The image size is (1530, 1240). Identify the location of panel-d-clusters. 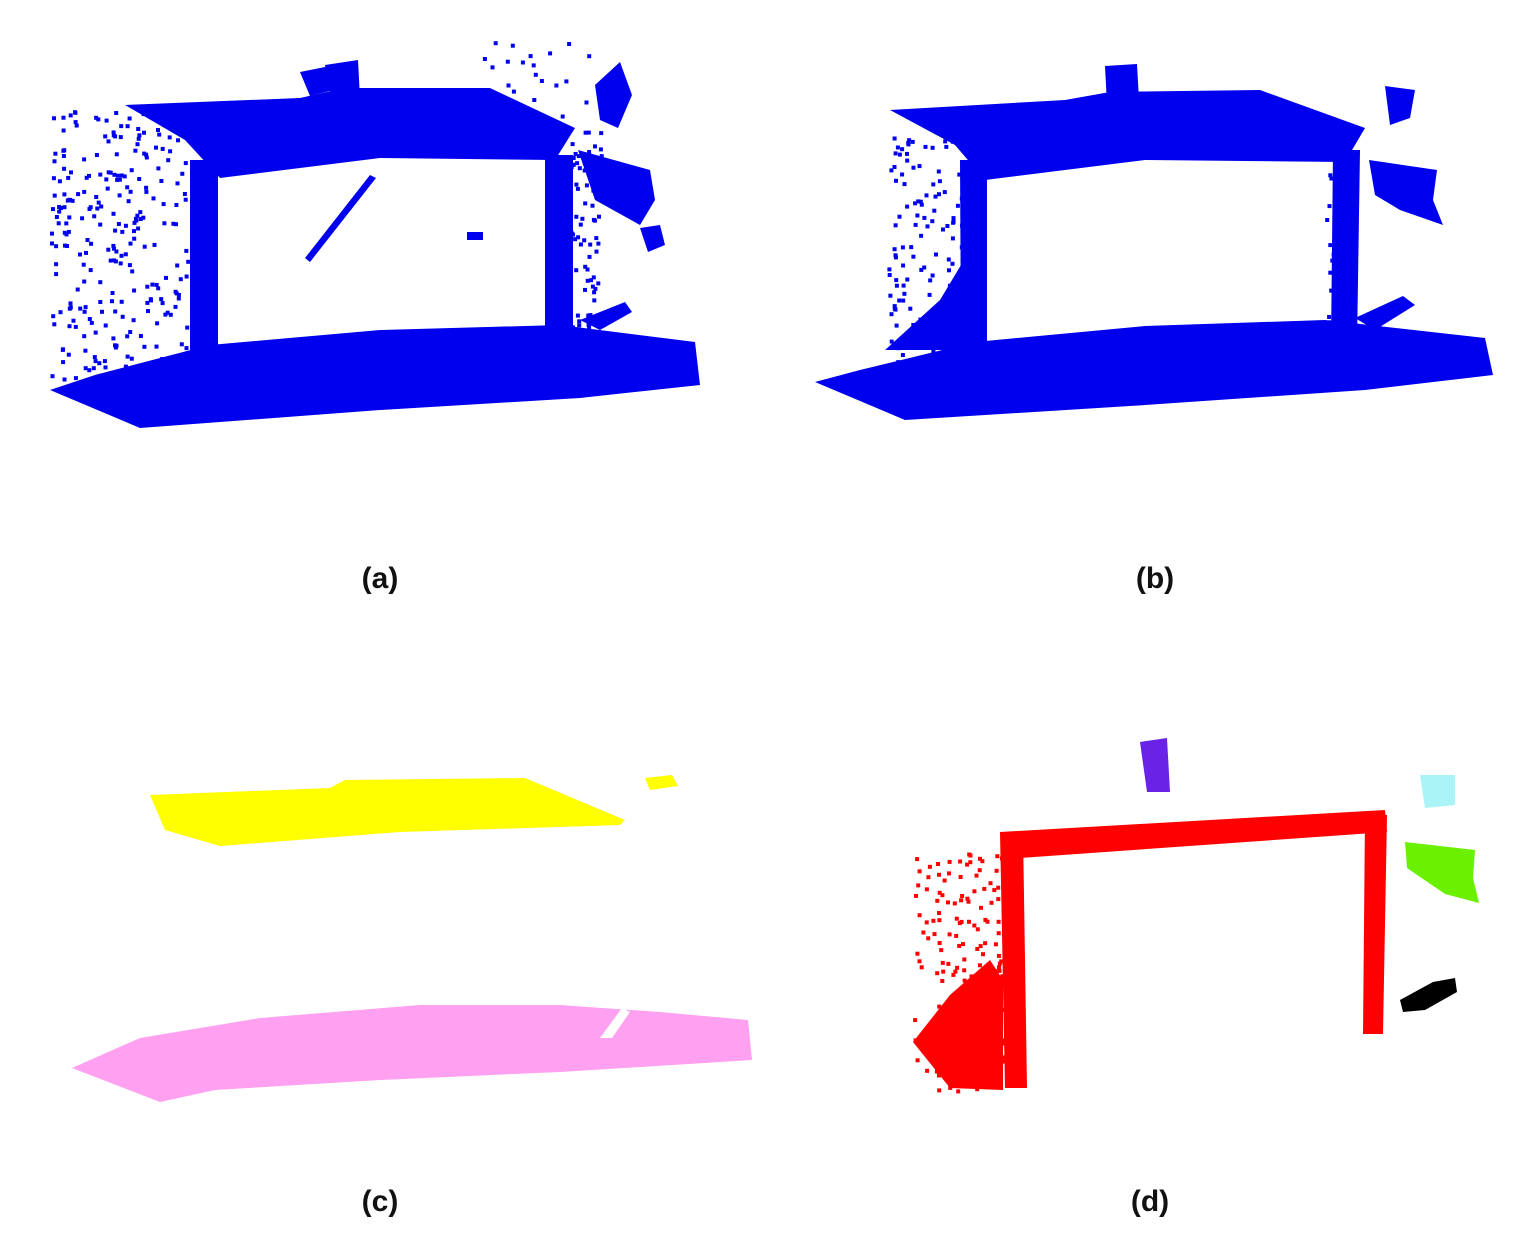
(1196, 916).